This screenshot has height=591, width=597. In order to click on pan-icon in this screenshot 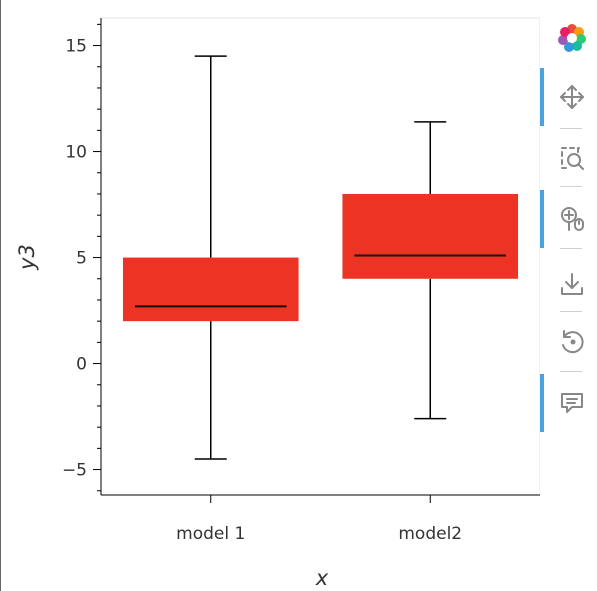, I will do `click(572, 97)`.